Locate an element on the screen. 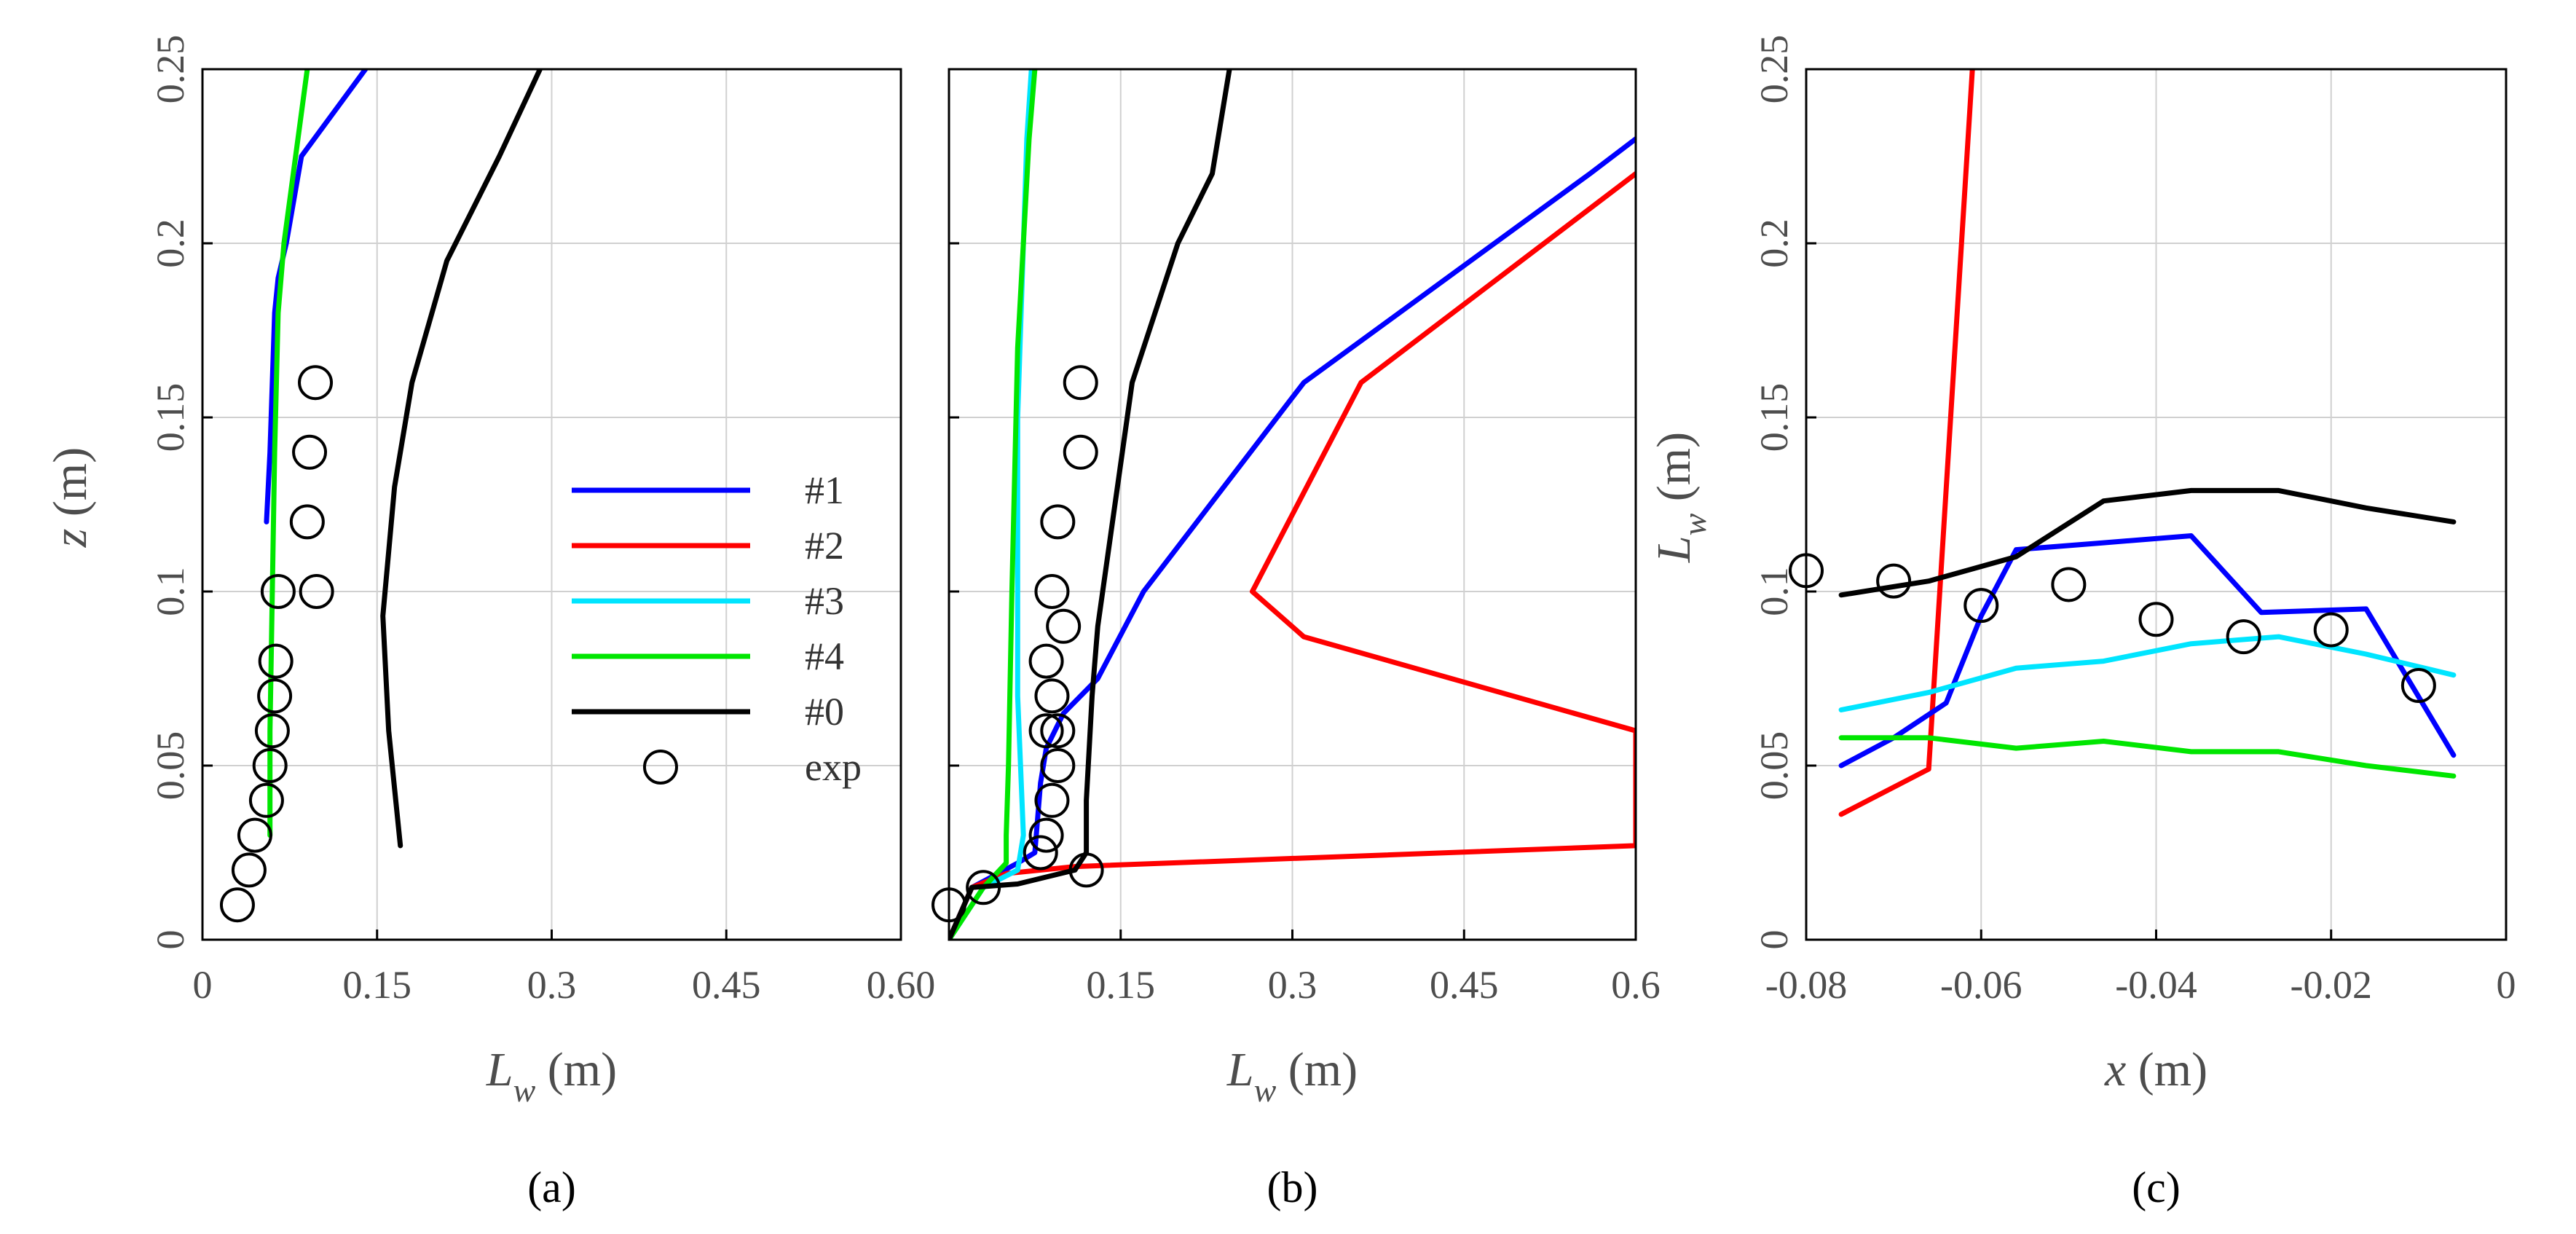  x-tick-label: 0.6 is located at coordinates (1636, 985).